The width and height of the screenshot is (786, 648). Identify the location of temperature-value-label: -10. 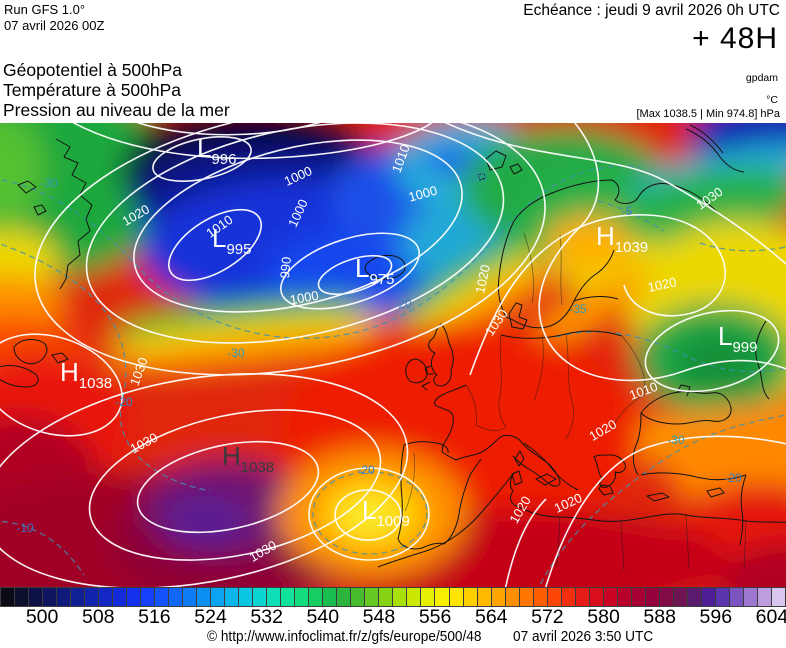
(25, 528).